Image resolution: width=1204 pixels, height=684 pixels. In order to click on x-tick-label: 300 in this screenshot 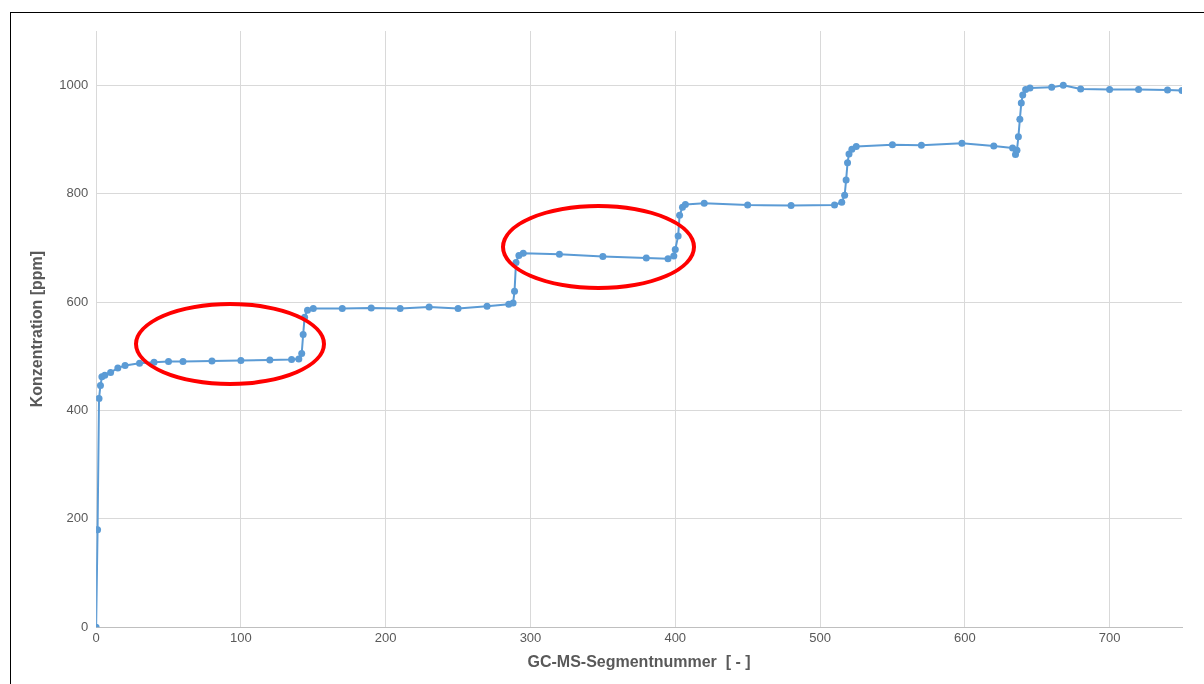, I will do `click(530, 637)`.